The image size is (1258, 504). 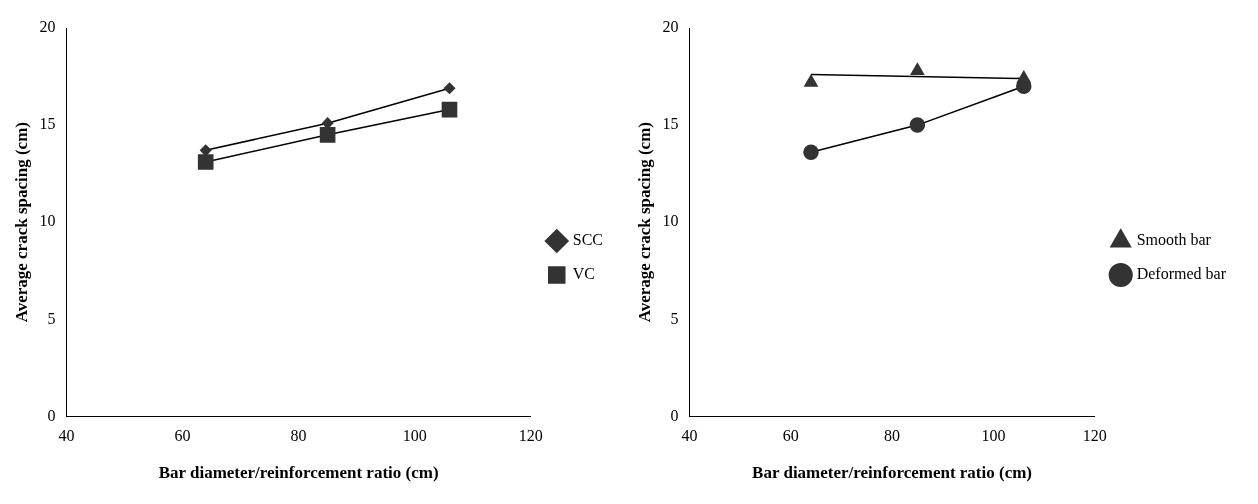 I want to click on legend-label: VC, so click(x=583, y=274).